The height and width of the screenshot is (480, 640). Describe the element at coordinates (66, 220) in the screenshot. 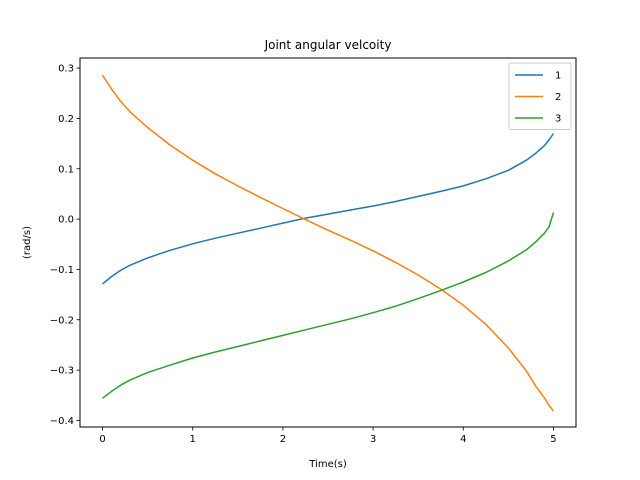

I see `y-tick-label: 0.0` at that location.